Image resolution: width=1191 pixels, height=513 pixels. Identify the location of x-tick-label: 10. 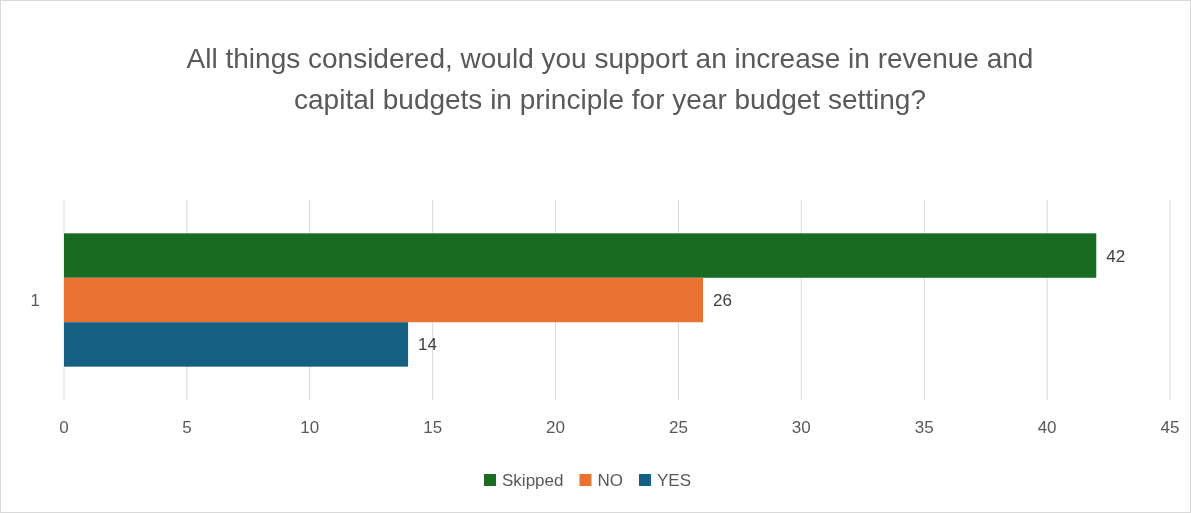
(310, 427).